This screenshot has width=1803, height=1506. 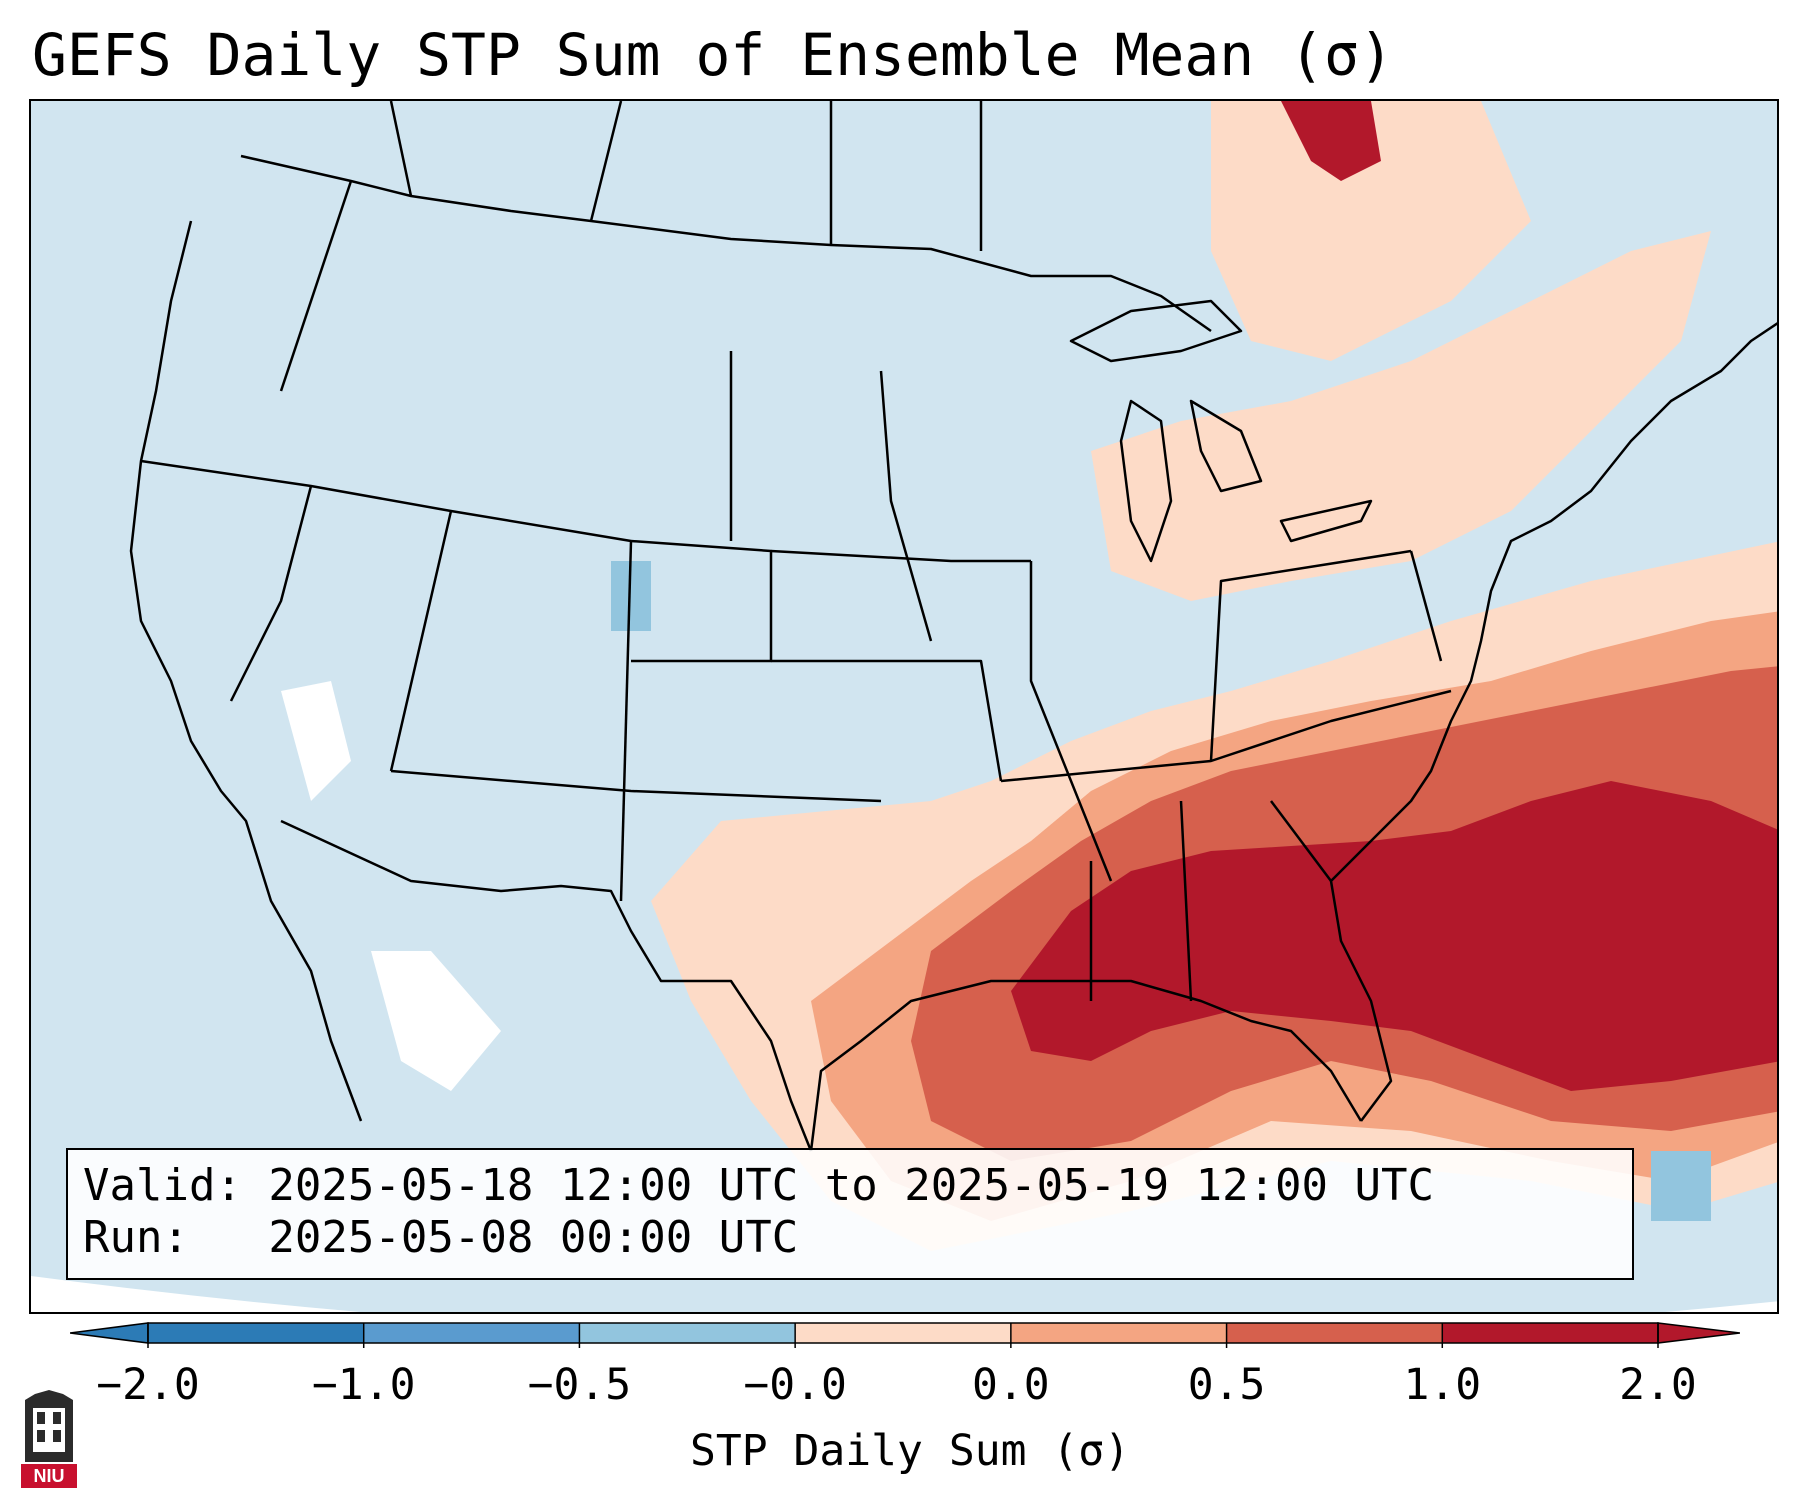 I want to click on colorbar-tick-label: 1.0, so click(x=1442, y=1385).